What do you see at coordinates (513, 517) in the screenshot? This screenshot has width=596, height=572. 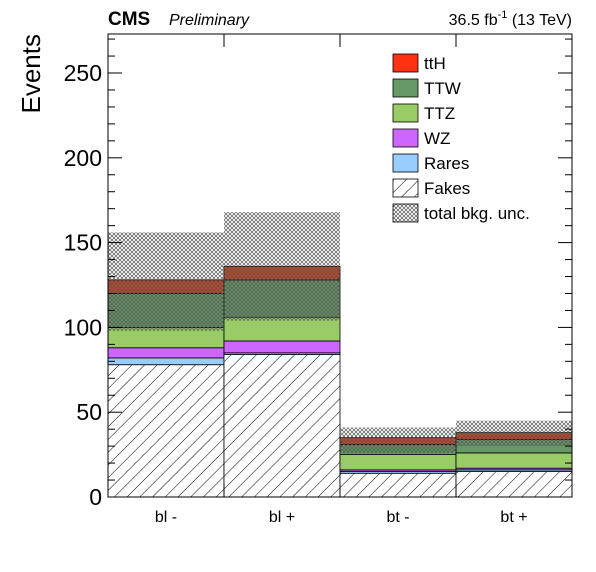 I see `x-tick-label-bt: bt +` at bounding box center [513, 517].